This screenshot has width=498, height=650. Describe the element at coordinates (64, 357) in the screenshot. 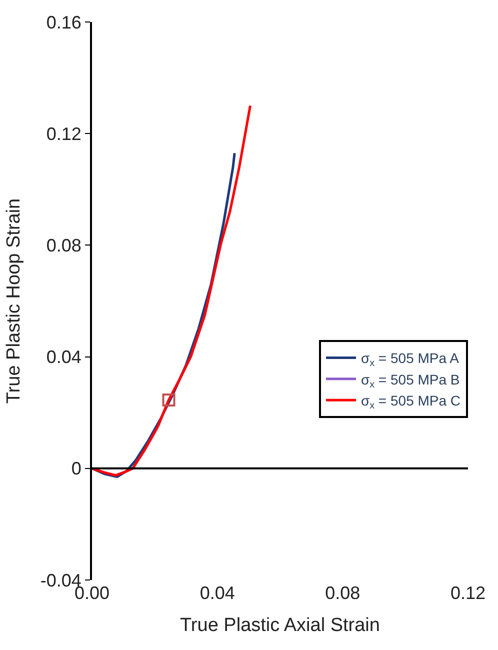

I see `y-tick-label: 0.04` at that location.